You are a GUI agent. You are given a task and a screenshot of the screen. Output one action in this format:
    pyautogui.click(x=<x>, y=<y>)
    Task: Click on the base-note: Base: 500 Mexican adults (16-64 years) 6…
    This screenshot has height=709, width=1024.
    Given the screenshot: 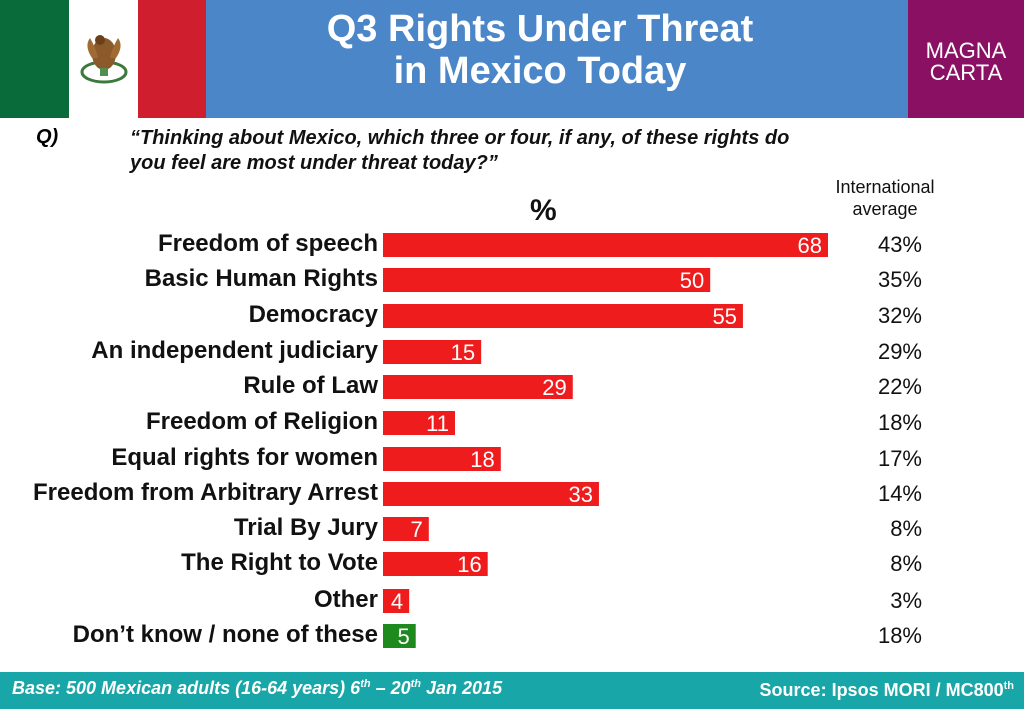 What is the action you would take?
    pyautogui.click(x=257, y=688)
    